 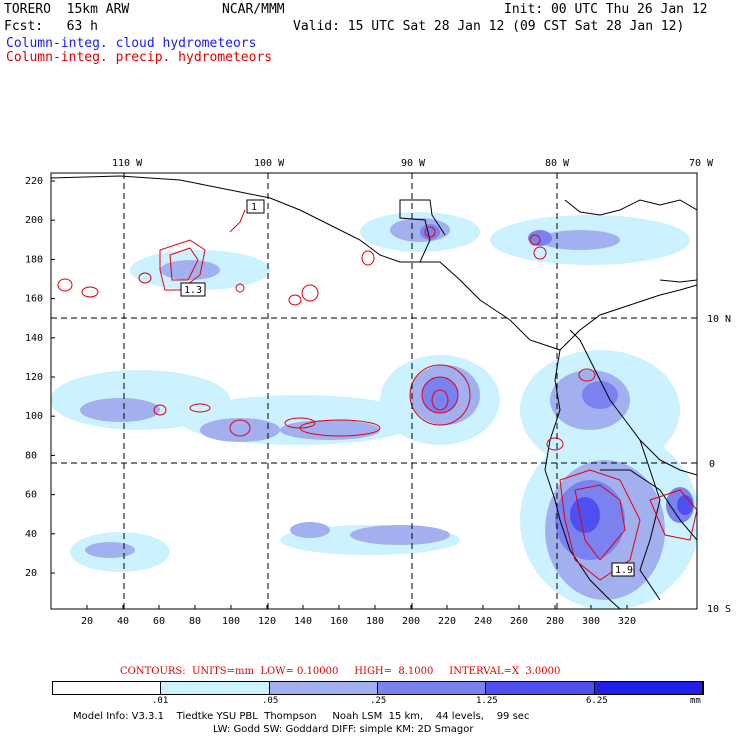 I want to click on y-index-ticks: 220 200 180 160 140 120 100 80 60 40 20, so click(x=40, y=377).